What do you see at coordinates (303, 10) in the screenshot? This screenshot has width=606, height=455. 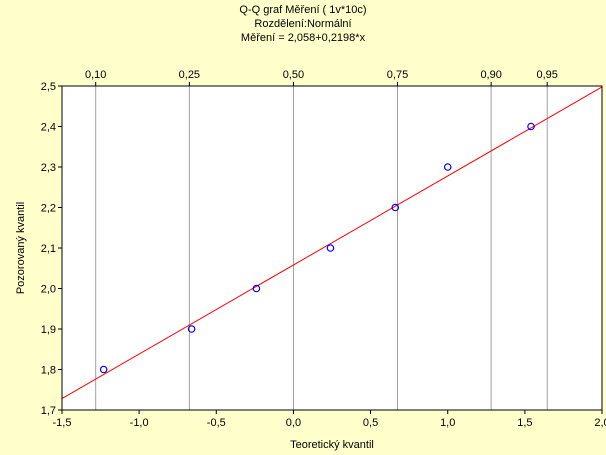 I see `chart-title: Q-Q graf Měření ( 1v*10c)` at bounding box center [303, 10].